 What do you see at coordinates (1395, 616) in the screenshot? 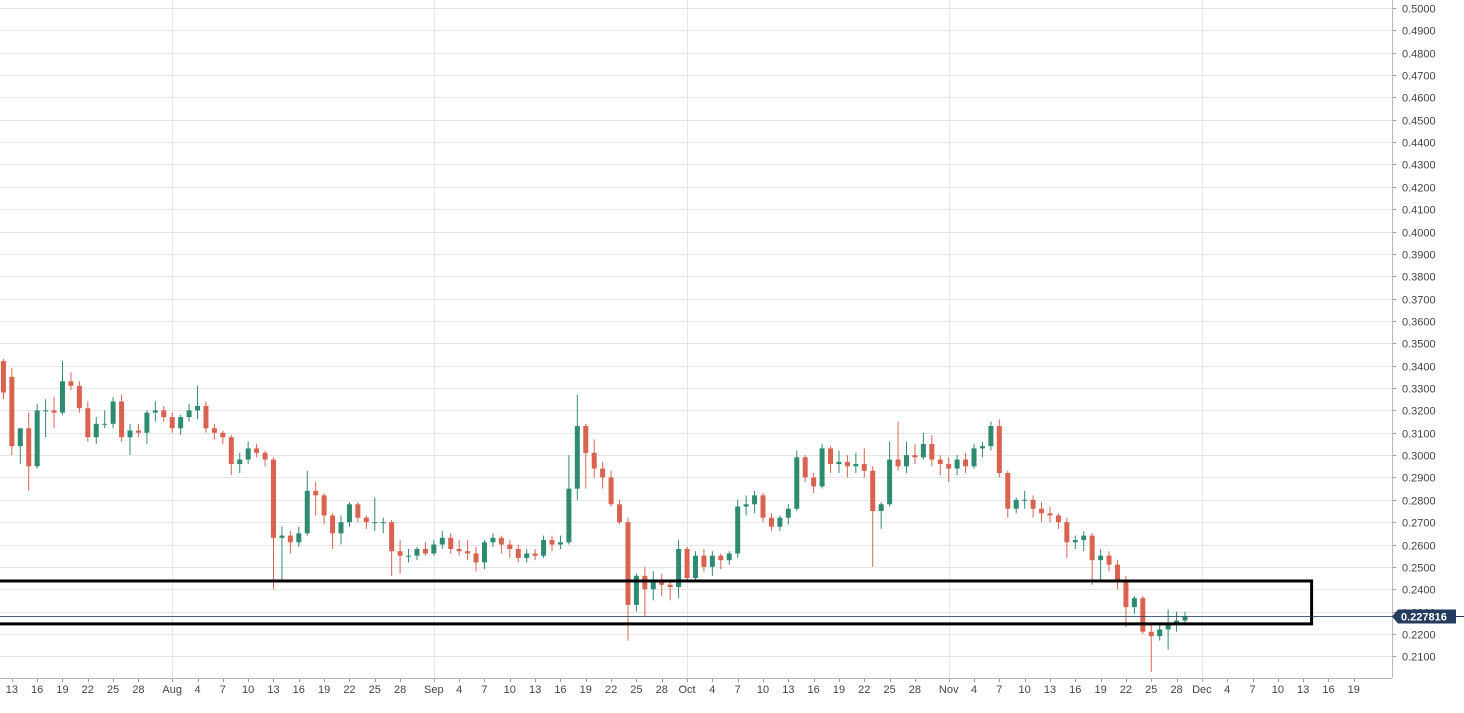
I see `current-price-pointer` at bounding box center [1395, 616].